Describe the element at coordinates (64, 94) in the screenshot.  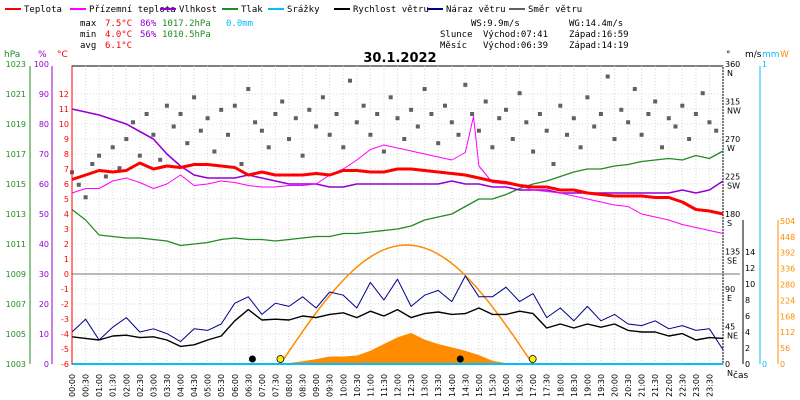
I see `axis-tick-degc: 12` at that location.